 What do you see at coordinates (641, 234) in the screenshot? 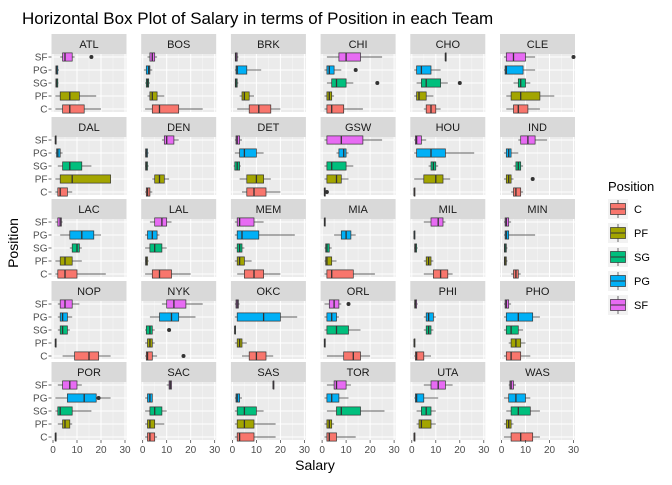
I see `legend-label: PF` at bounding box center [641, 234].